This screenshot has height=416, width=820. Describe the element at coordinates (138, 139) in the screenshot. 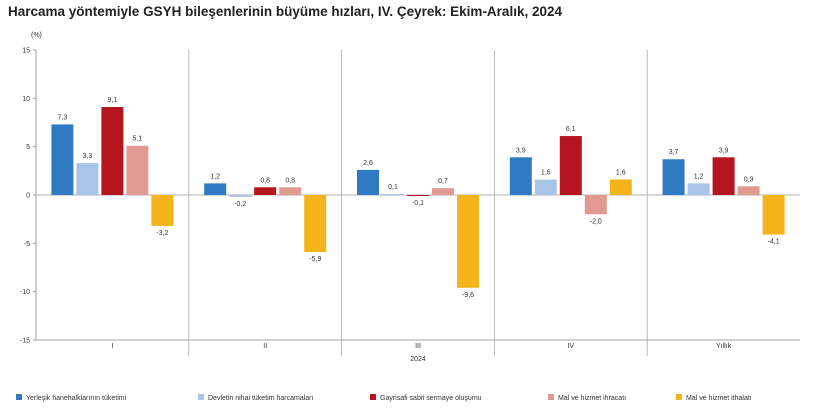

I see `data-label: 5,1` at that location.